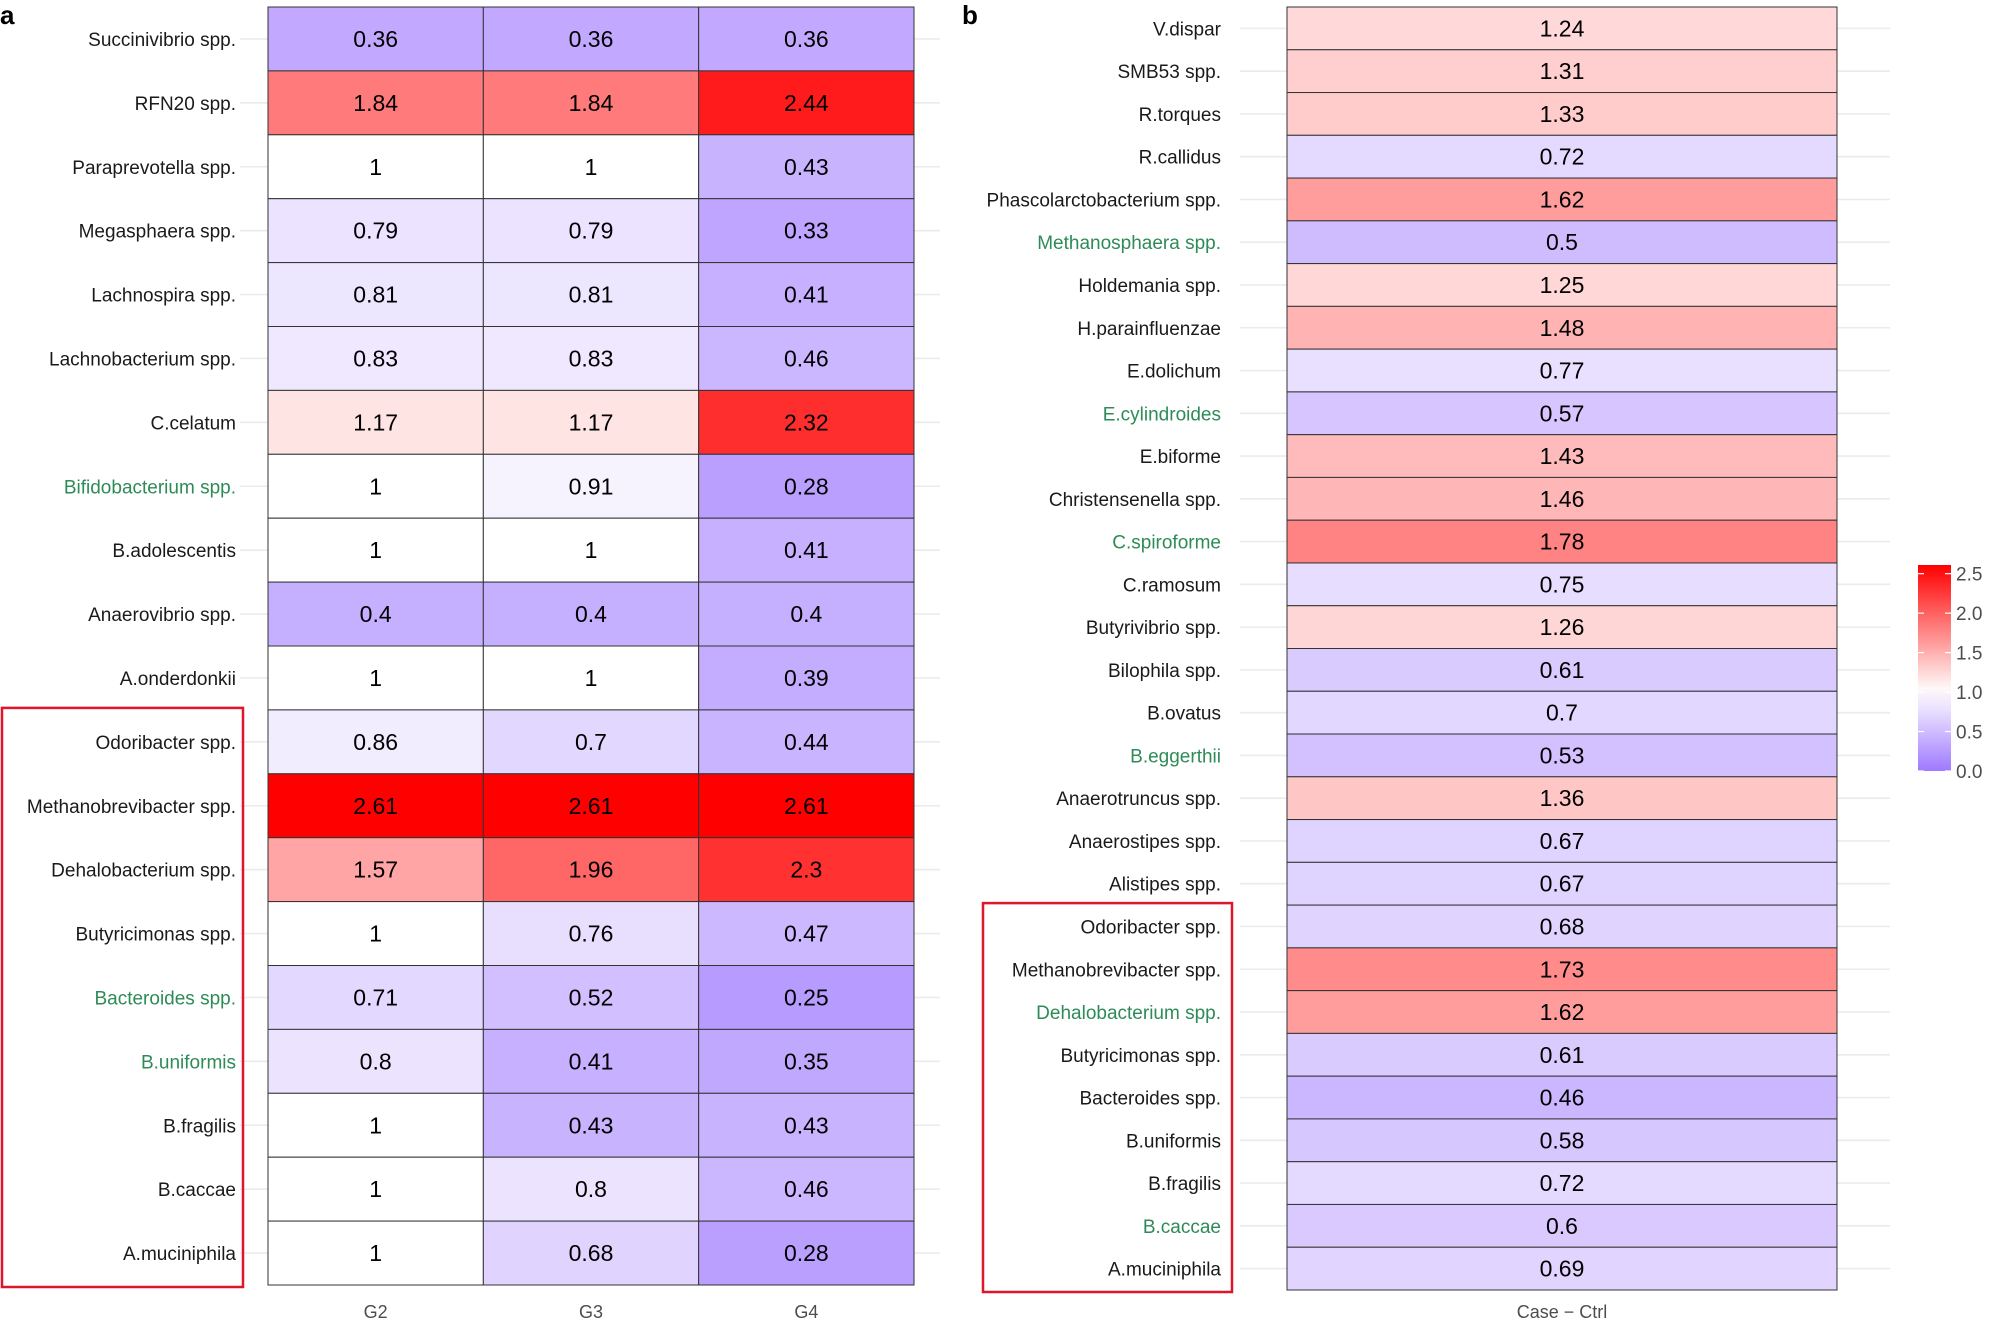 The image size is (2001, 1320). Describe the element at coordinates (1562, 1226) in the screenshot. I see `cell-value-label: 0.6` at that location.